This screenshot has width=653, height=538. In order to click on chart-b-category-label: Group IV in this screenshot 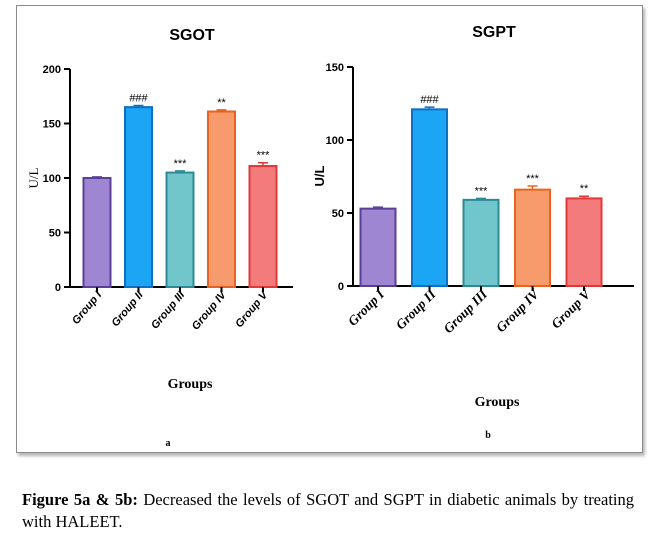, I will do `click(517, 310)`.